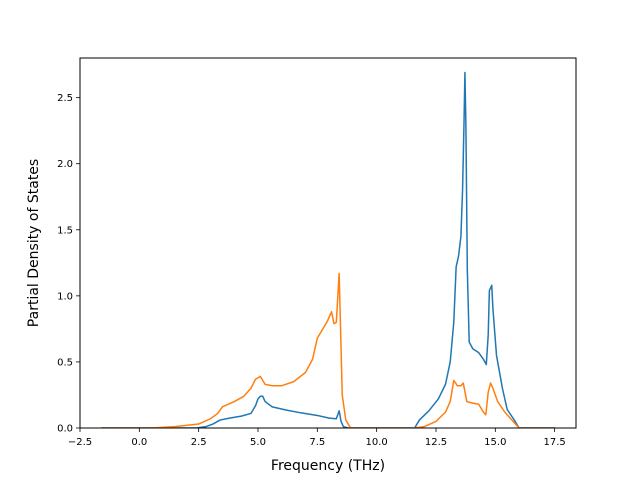  What do you see at coordinates (139, 442) in the screenshot?
I see `x-tick-label: 0.0` at bounding box center [139, 442].